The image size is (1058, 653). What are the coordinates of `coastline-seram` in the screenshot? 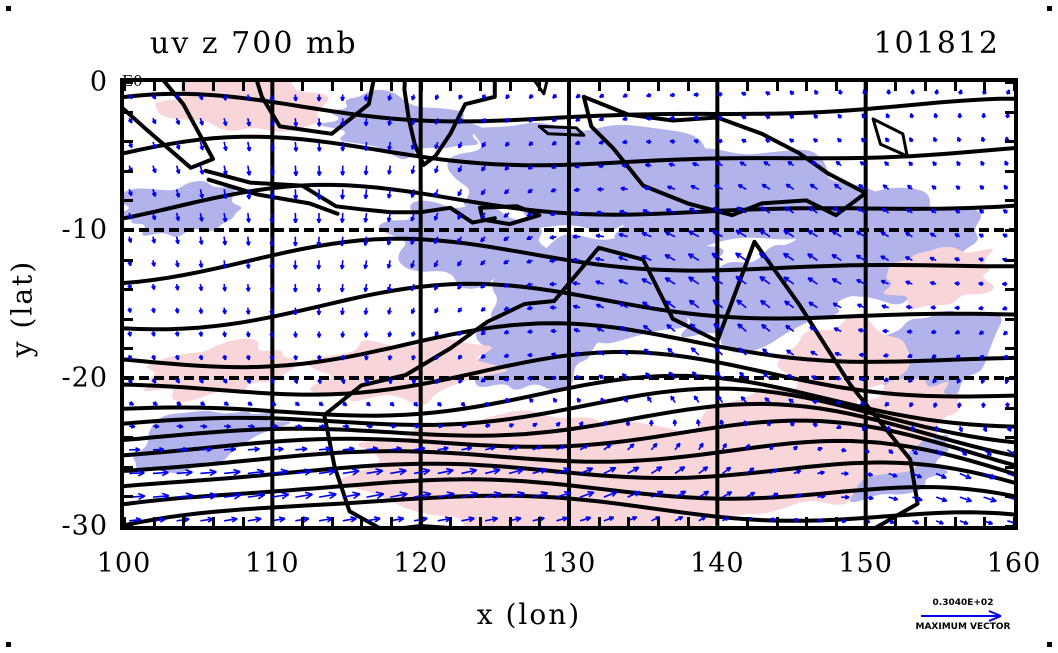 It's located at (561, 130).